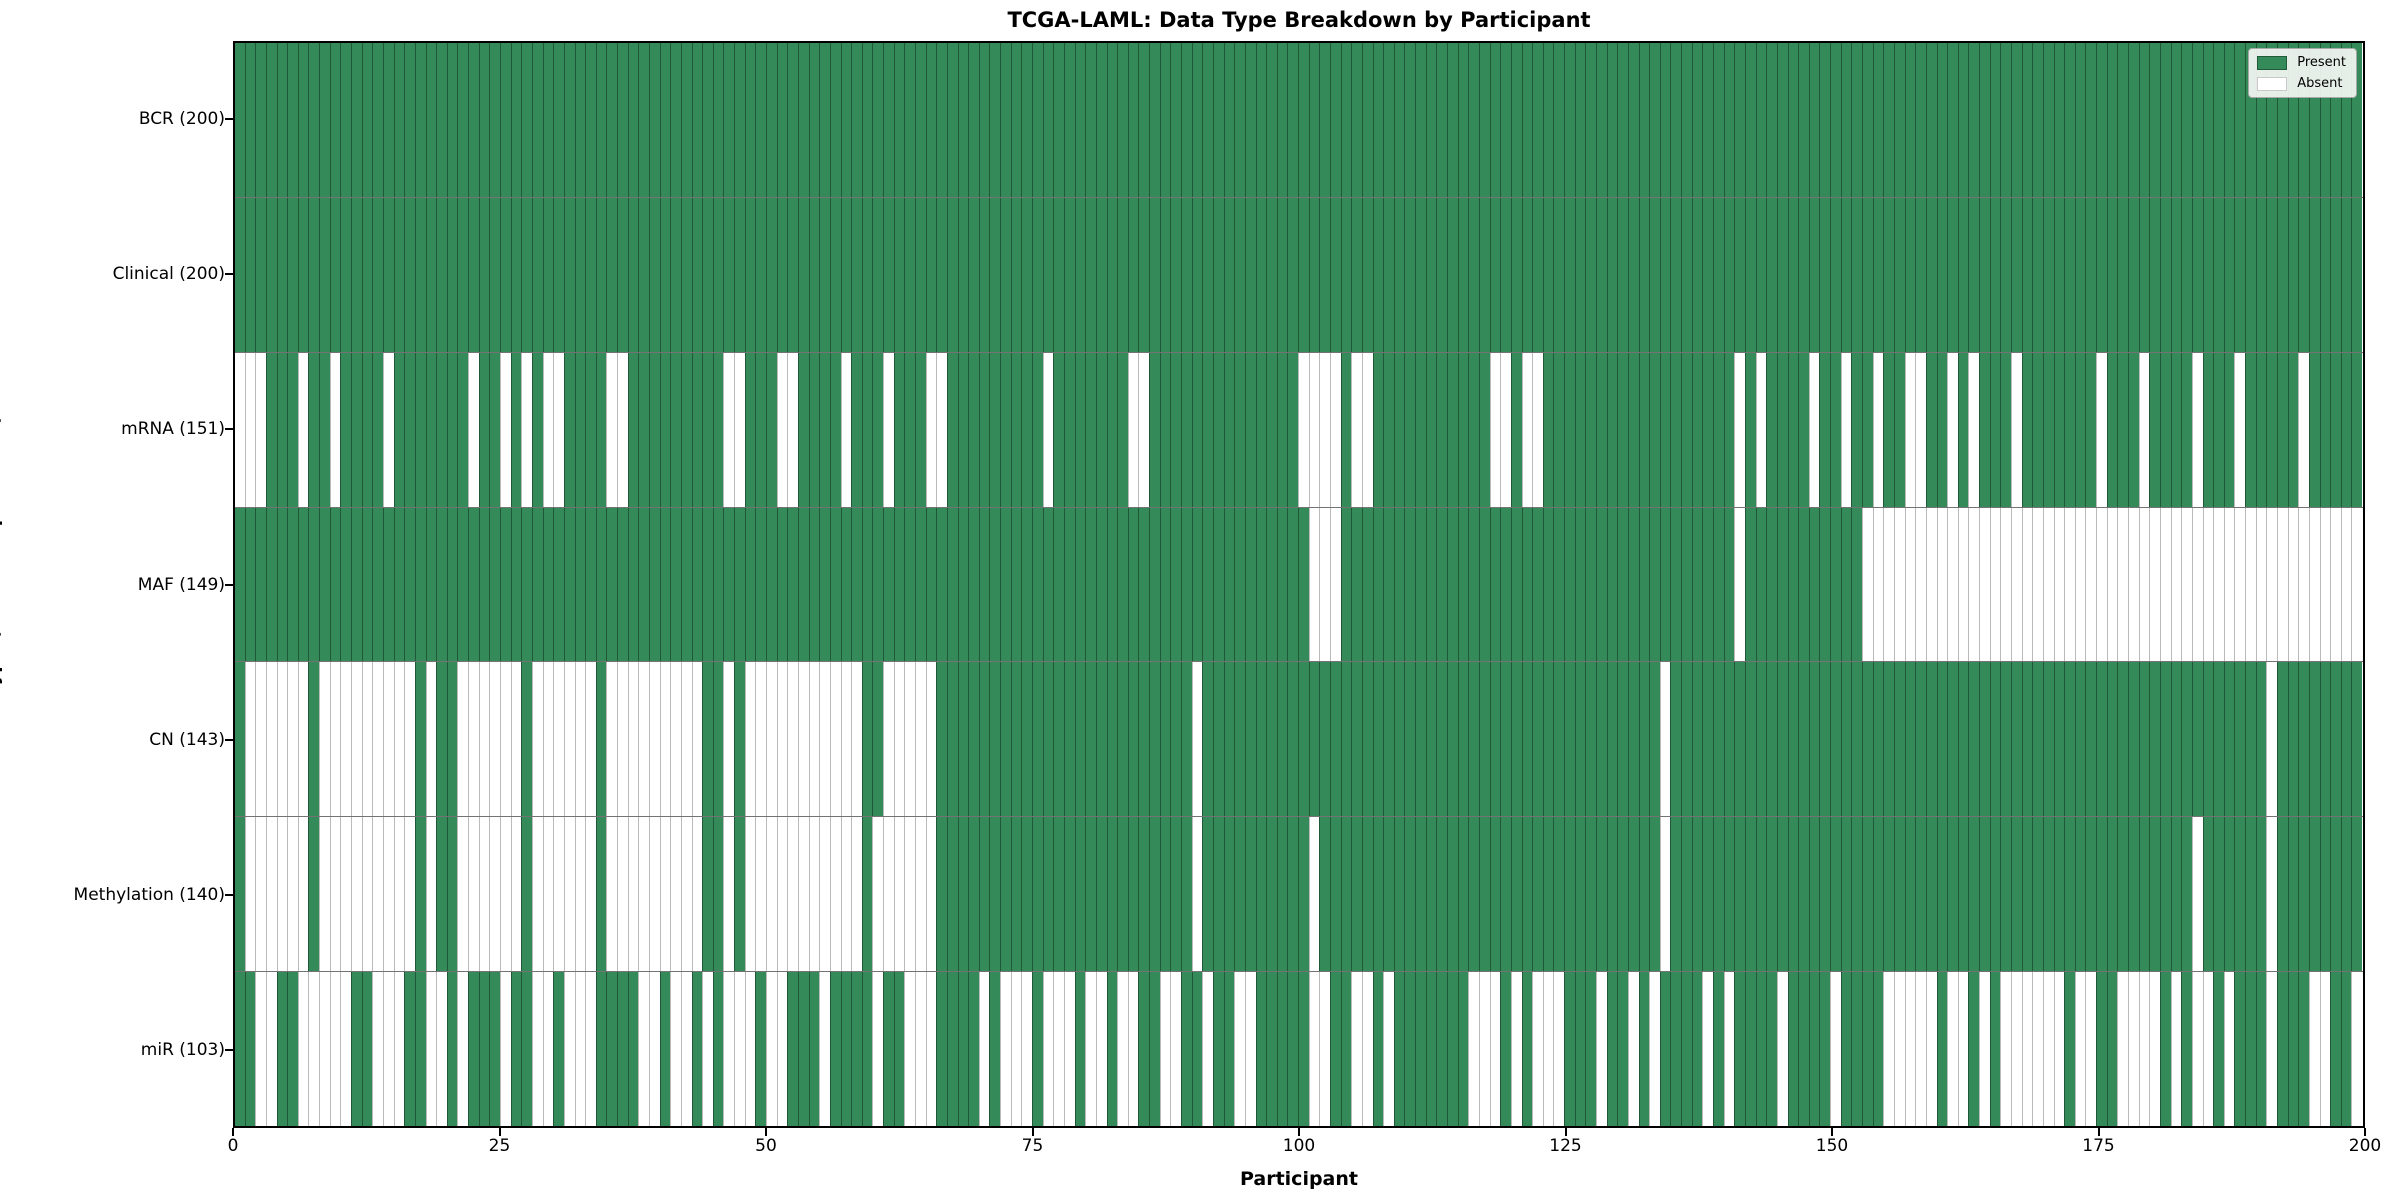  Describe the element at coordinates (2365, 1146) in the screenshot. I see `x-tick-label-200: 200` at that location.